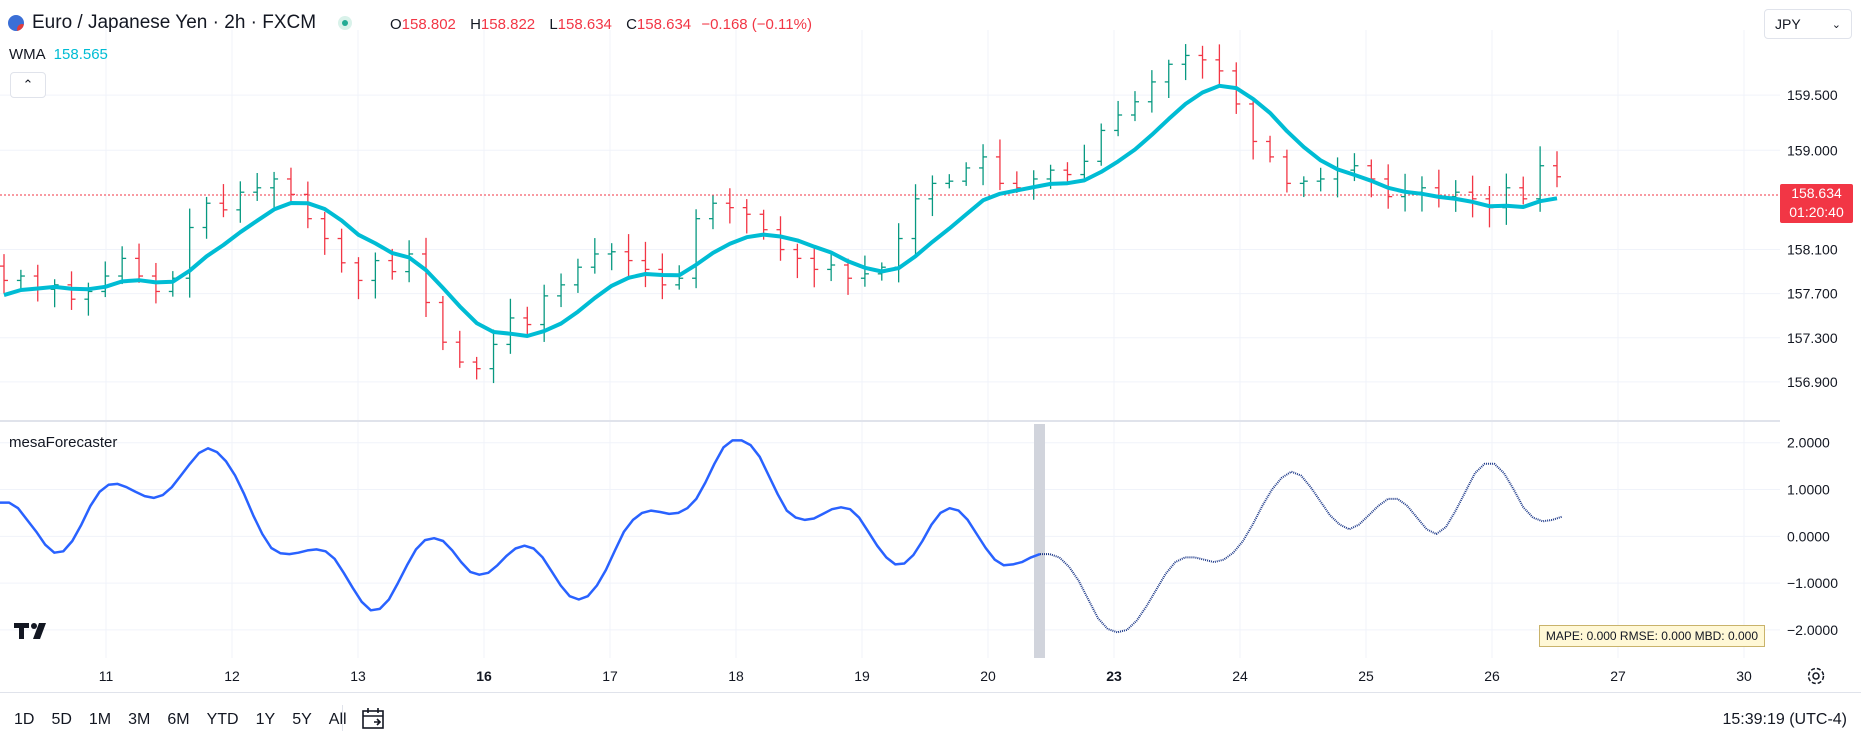  I want to click on tradingview-logo-icon, so click(34, 631).